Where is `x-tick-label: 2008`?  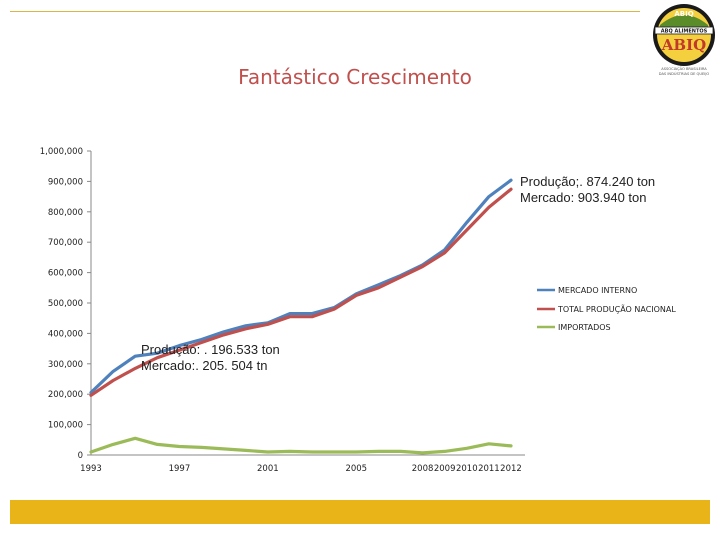
x-tick-label: 2008 is located at coordinates (423, 469).